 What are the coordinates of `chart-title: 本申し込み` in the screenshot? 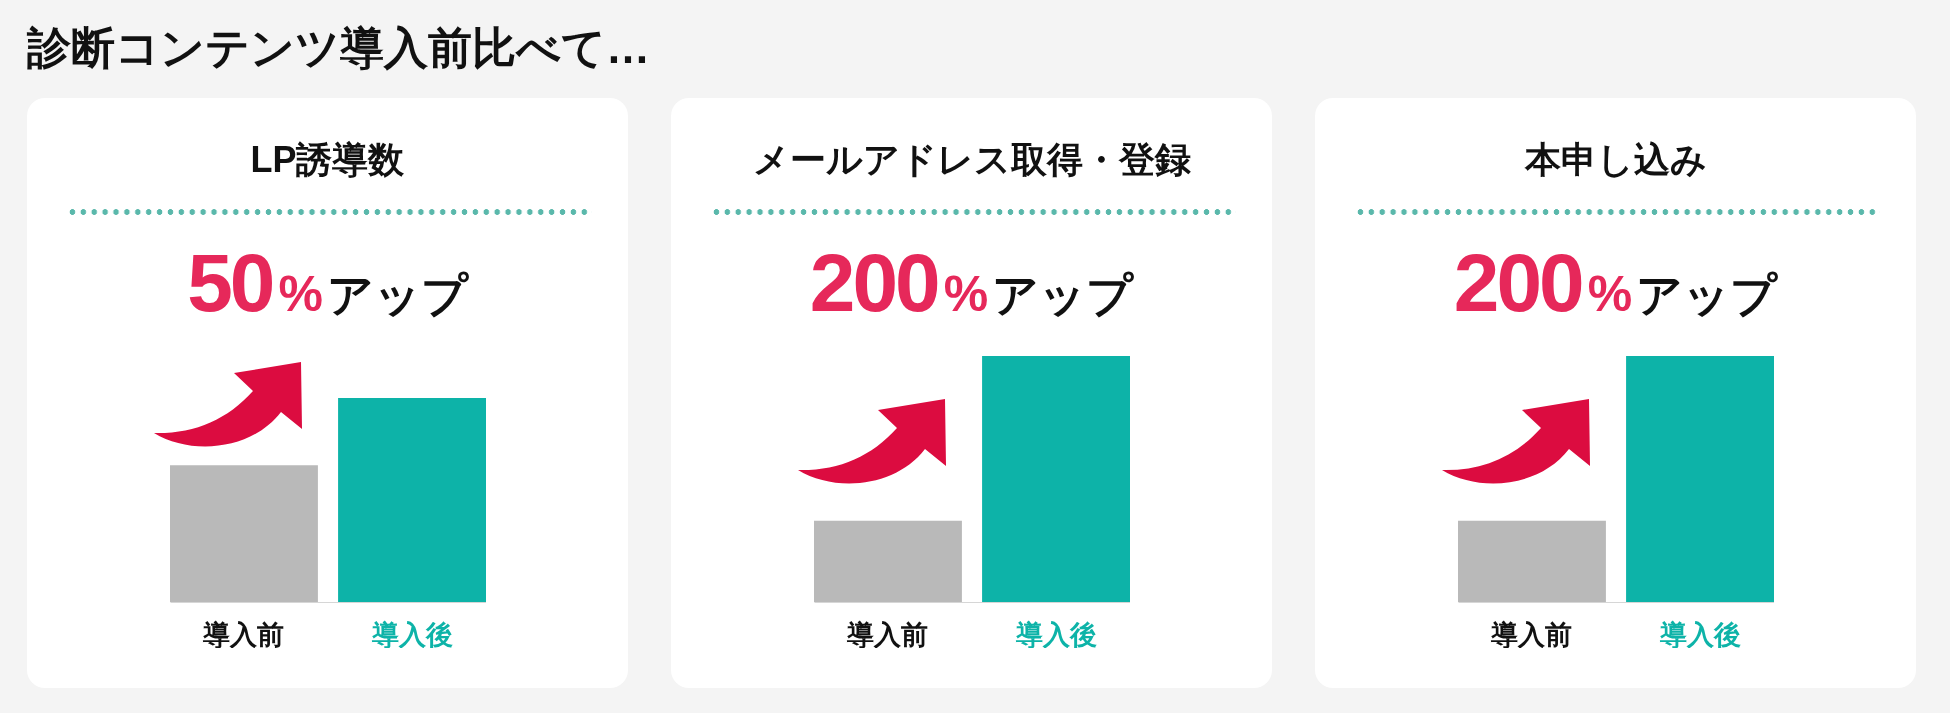 It's located at (1615, 160).